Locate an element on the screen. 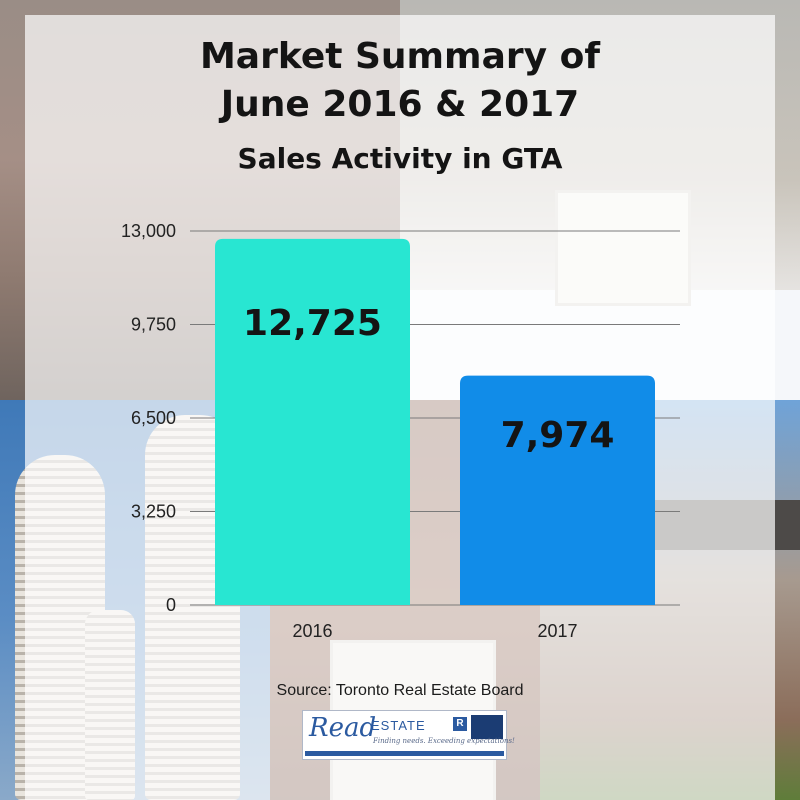 This screenshot has width=800, height=800. logo-word-read: Read is located at coordinates (343, 728).